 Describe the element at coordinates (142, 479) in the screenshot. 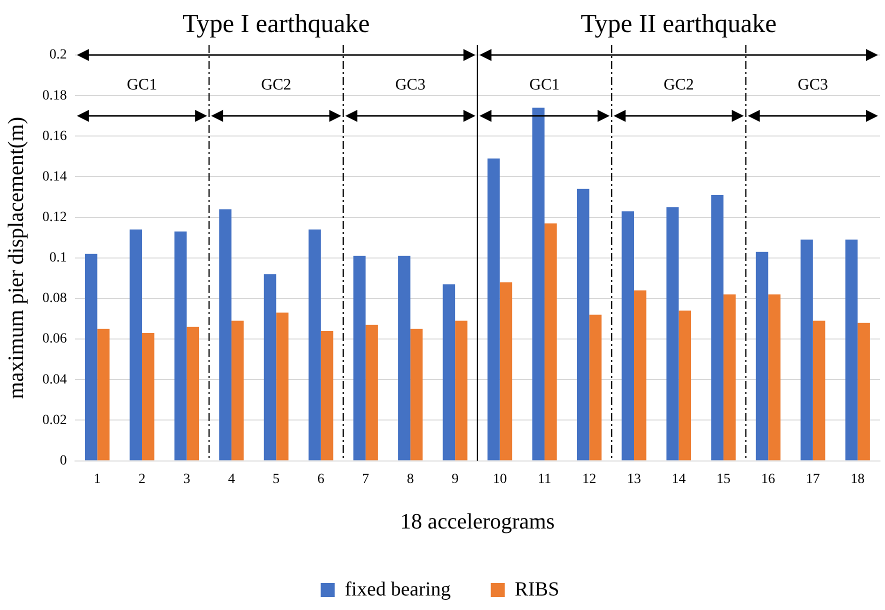

I see `x-tick-label: 2` at that location.